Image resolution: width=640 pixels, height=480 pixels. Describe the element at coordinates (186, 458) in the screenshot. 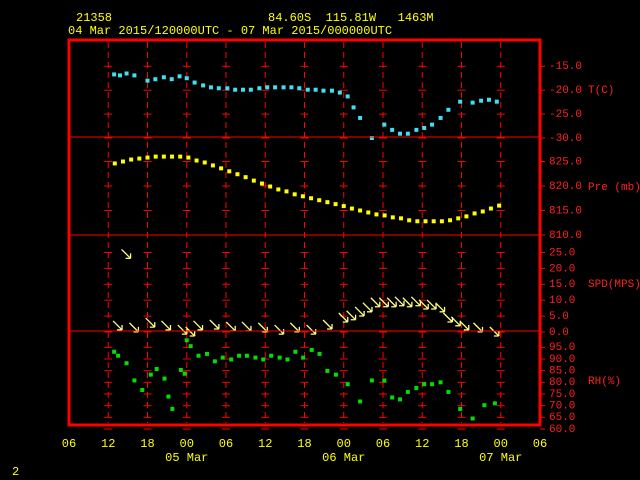

I see `date-label: 05 Mar` at that location.